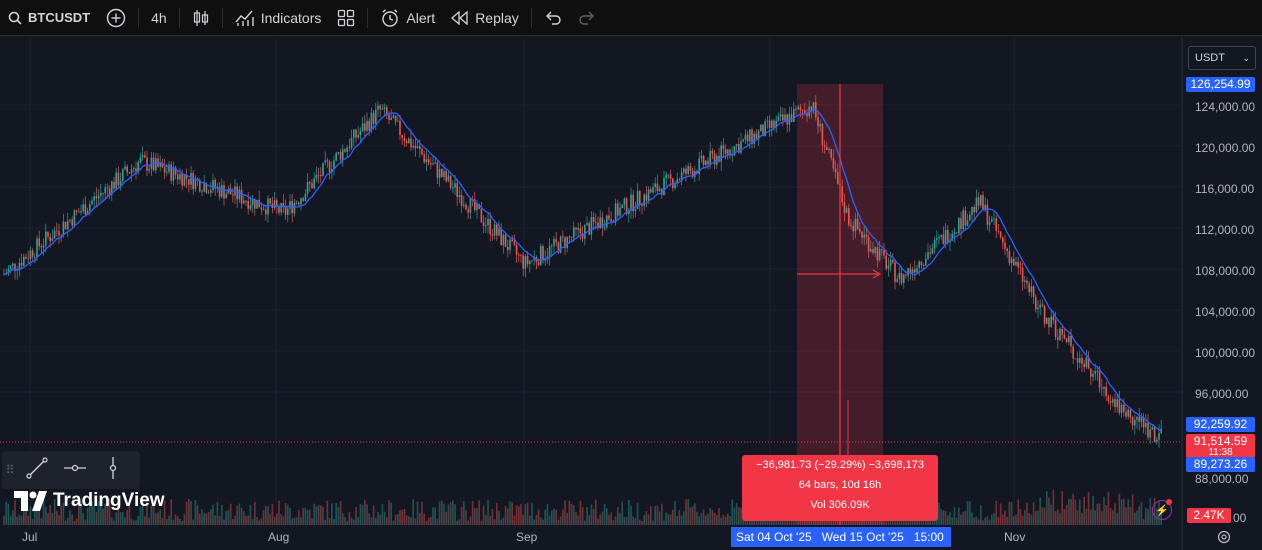 The height and width of the screenshot is (550, 1262). What do you see at coordinates (116, 18) in the screenshot?
I see `compare-symbol-button` at bounding box center [116, 18].